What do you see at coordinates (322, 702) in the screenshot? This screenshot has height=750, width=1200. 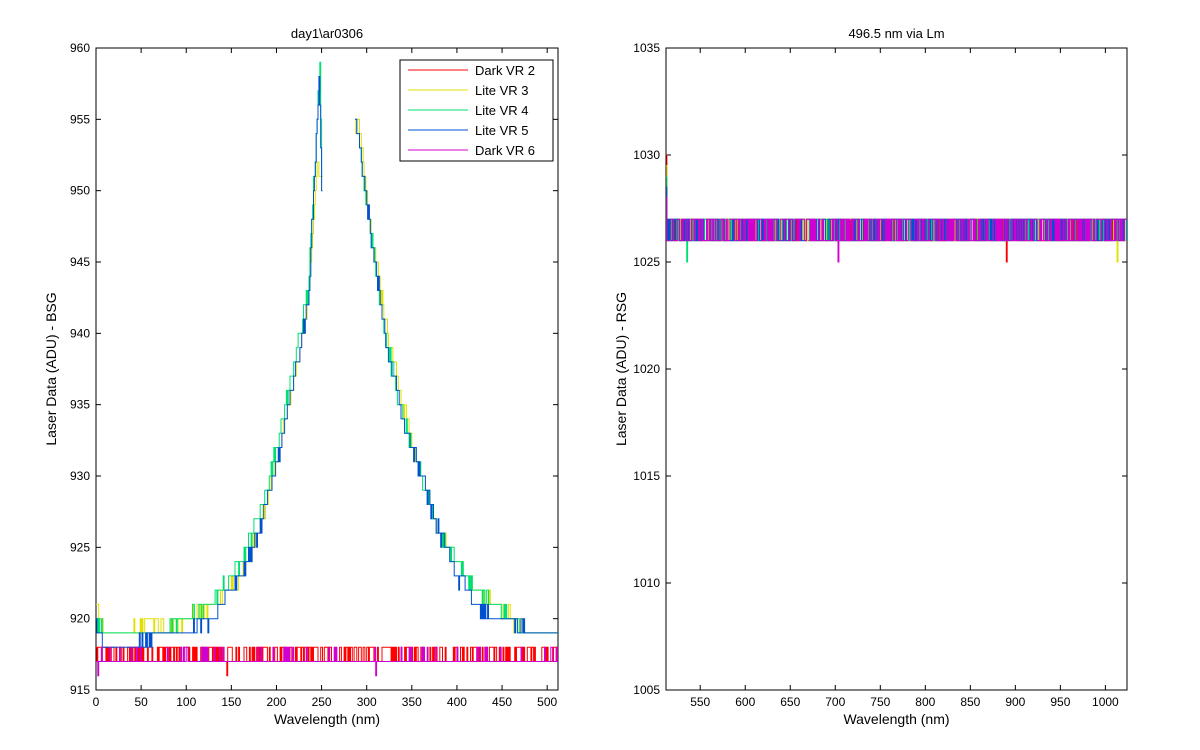 I see `x-tick-label: 250` at bounding box center [322, 702].